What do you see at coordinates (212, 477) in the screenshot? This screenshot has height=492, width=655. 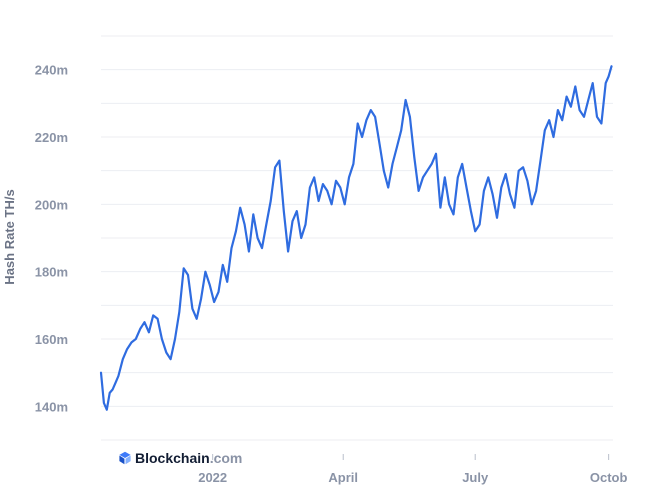 I see `x-tick-label: 2022` at bounding box center [212, 477].